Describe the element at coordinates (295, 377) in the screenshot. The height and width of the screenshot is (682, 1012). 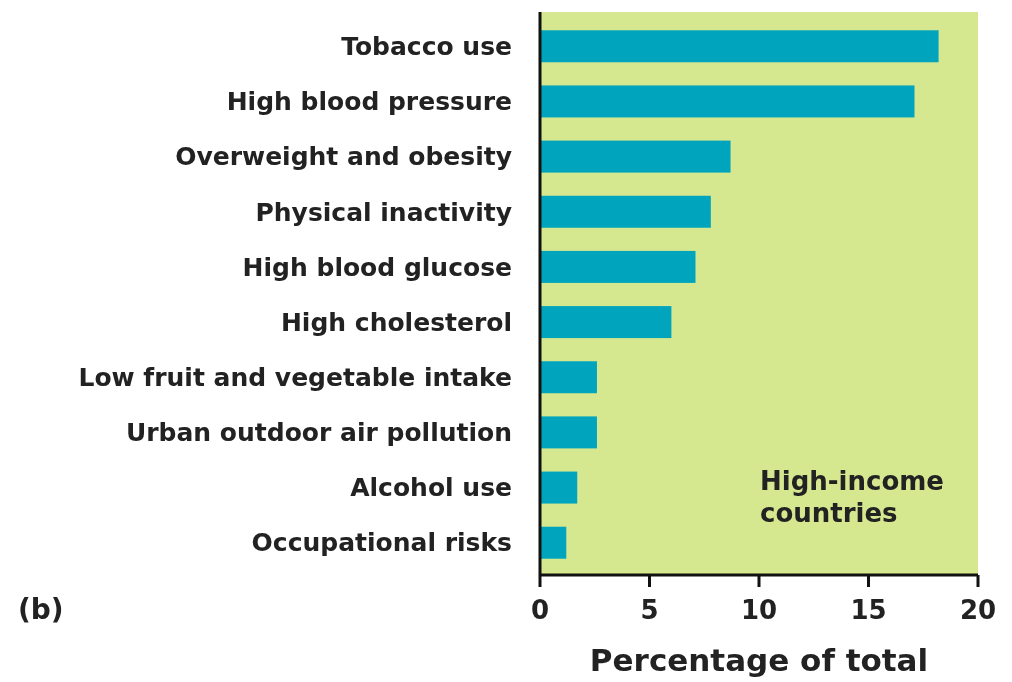
I see `y-tick-label: Low fruit and vegetable intake` at that location.